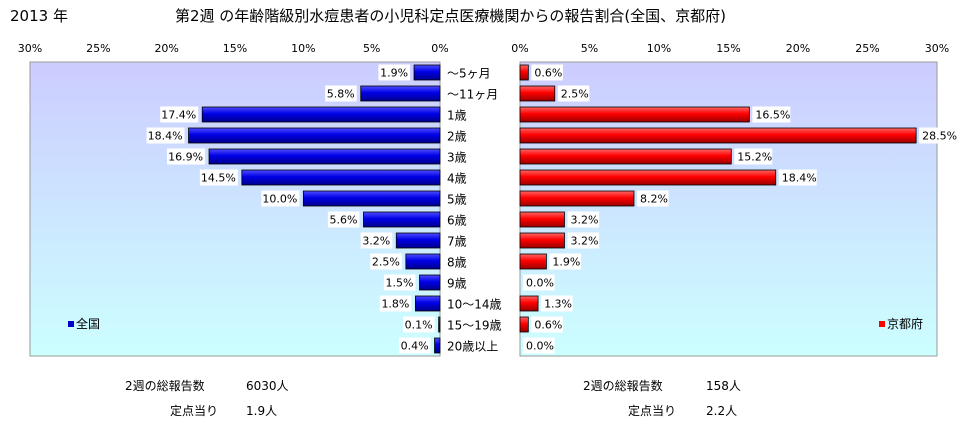 The image size is (968, 424). I want to click on tick-label-national: 0%, so click(439, 48).